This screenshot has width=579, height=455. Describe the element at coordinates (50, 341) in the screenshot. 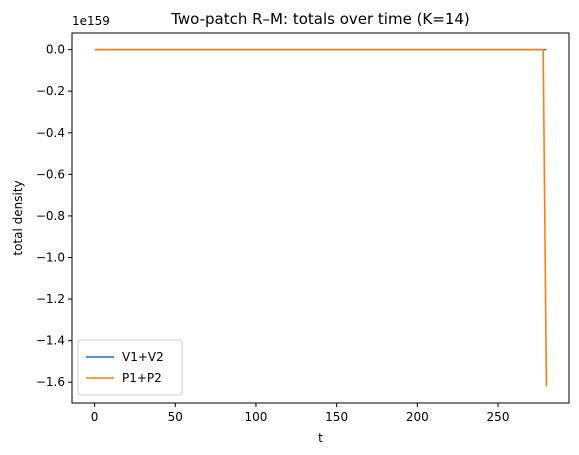

I see `y-tick-label: −1.4` at that location.